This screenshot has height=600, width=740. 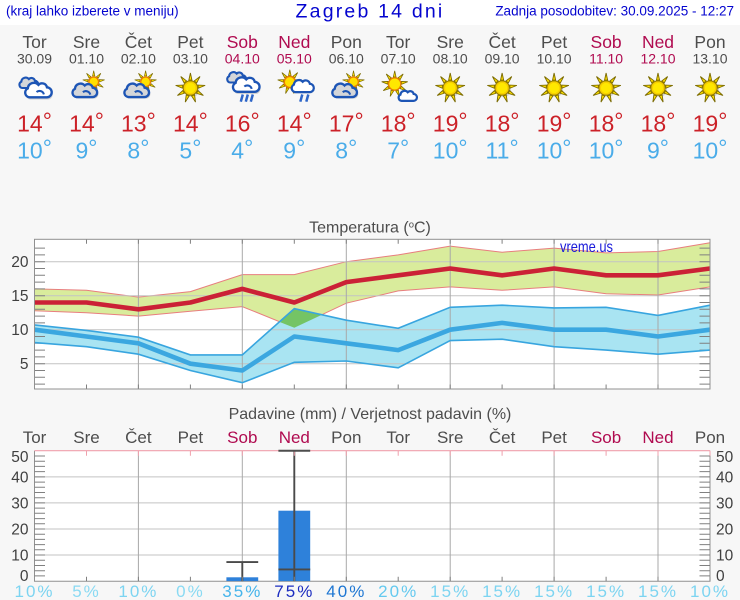 I want to click on svg-text: 75%, so click(x=294, y=591).